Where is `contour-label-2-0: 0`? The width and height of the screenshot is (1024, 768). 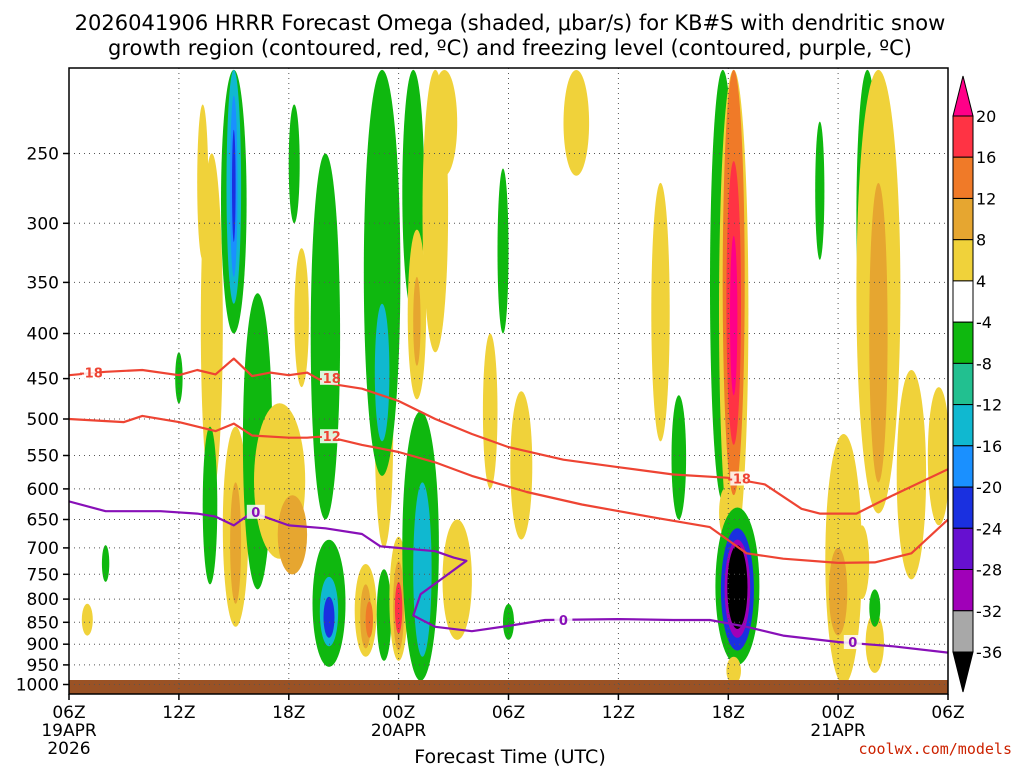 contour-label-2-0: 0 is located at coordinates (255, 513).